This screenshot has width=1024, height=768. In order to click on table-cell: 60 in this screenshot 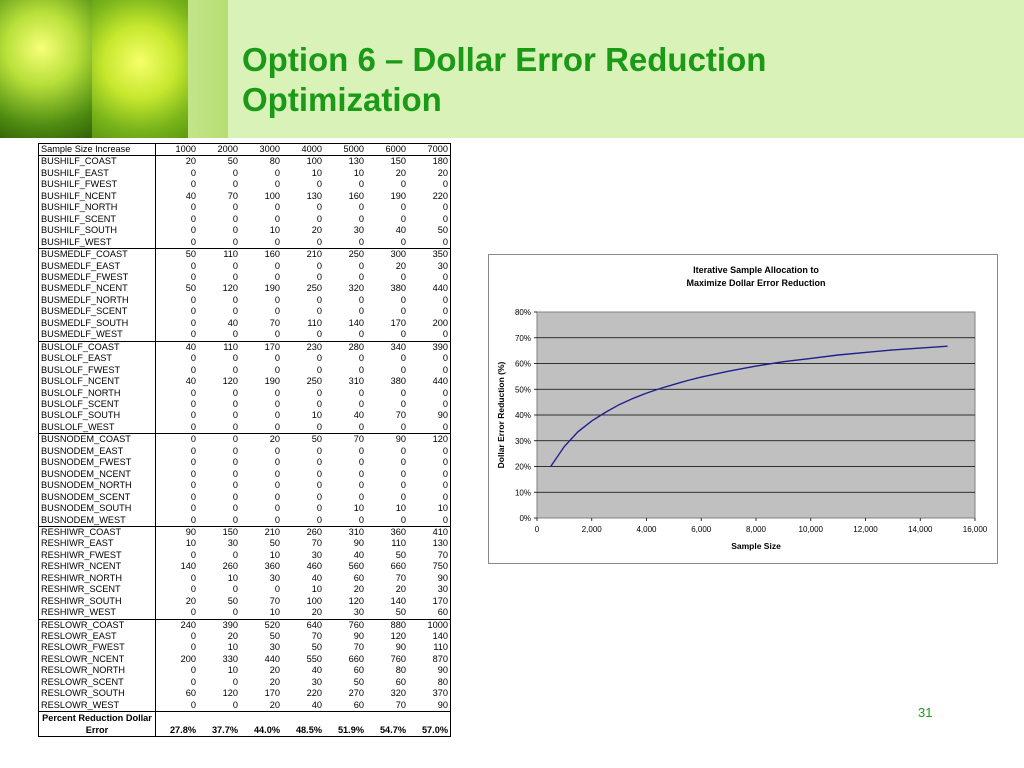, I will do `click(400, 681)`.